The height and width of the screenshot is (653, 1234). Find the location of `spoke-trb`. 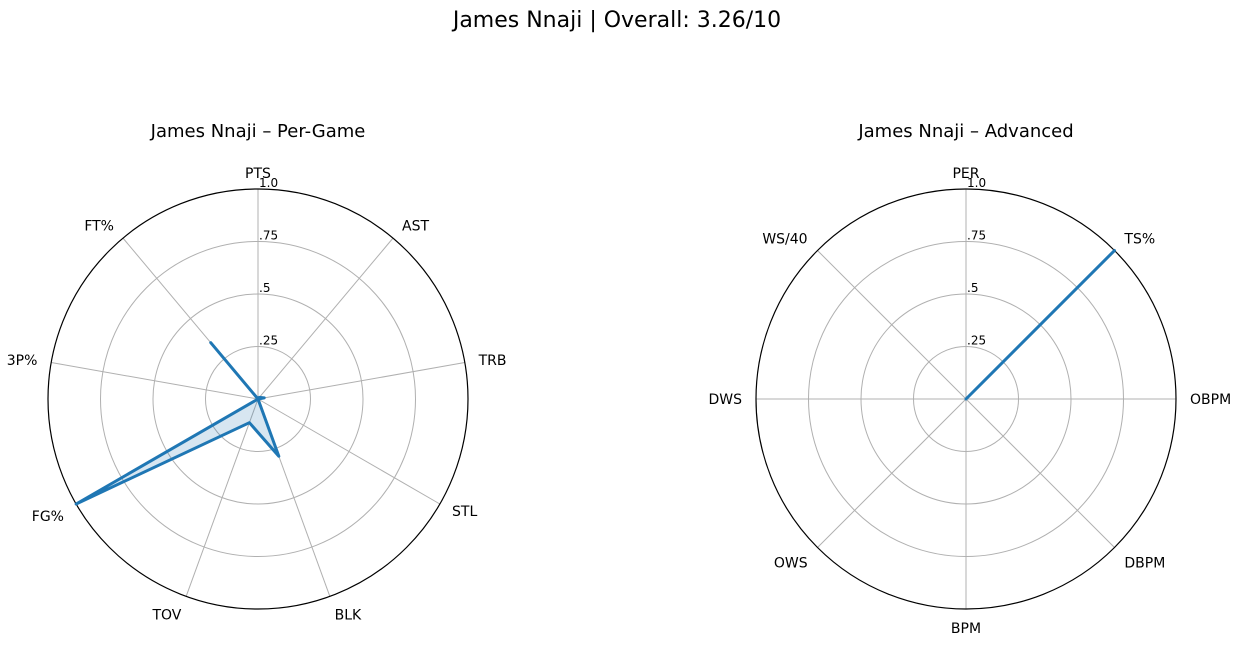

spoke-trb is located at coordinates (361, 381).